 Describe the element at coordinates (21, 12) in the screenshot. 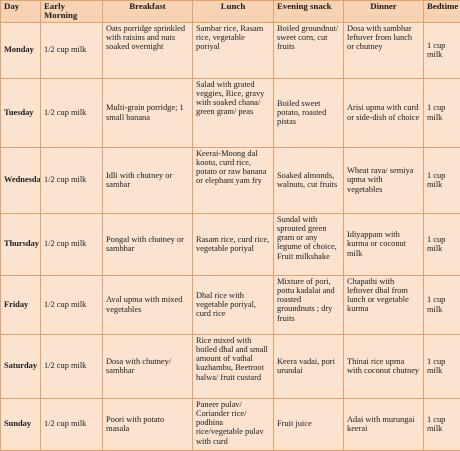

I see `header-day: Day` at that location.